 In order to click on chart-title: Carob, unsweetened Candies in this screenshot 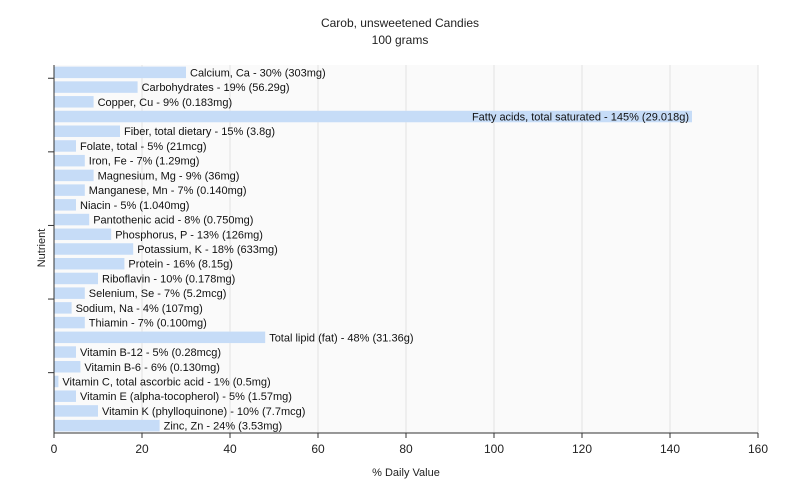, I will do `click(400, 23)`.